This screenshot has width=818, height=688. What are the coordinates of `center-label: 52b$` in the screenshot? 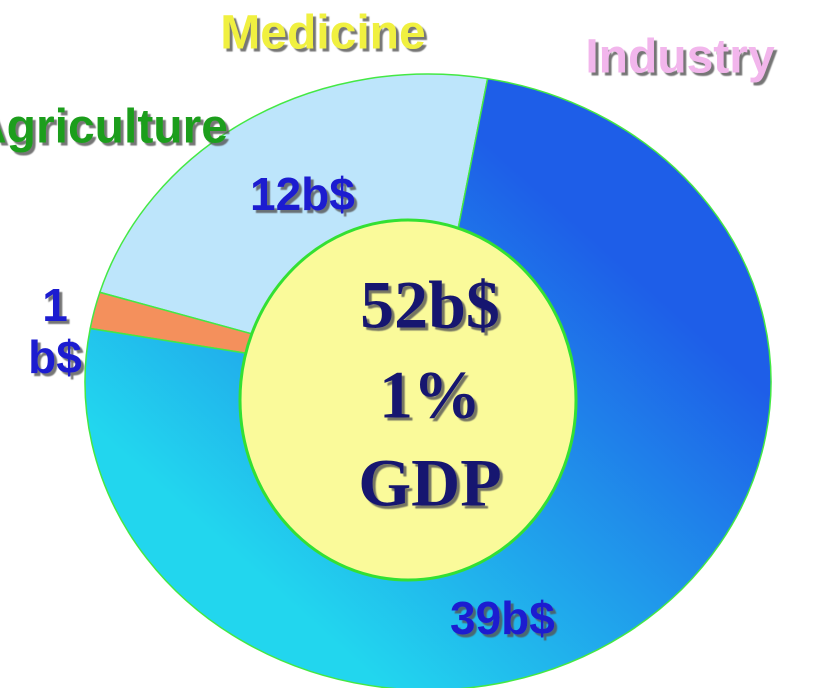 It's located at (430, 305).